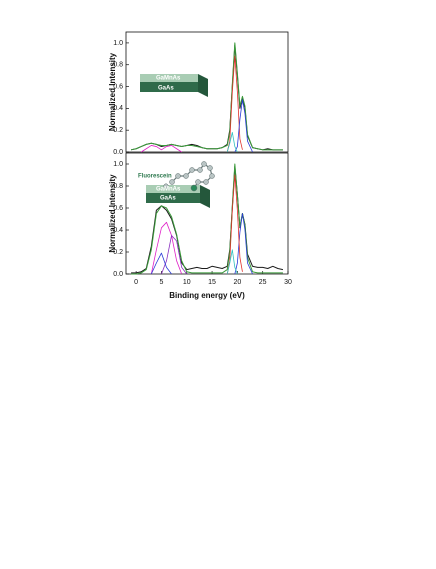 The height and width of the screenshot is (569, 436). I want to click on x-tick-label: 0, so click(136, 282).